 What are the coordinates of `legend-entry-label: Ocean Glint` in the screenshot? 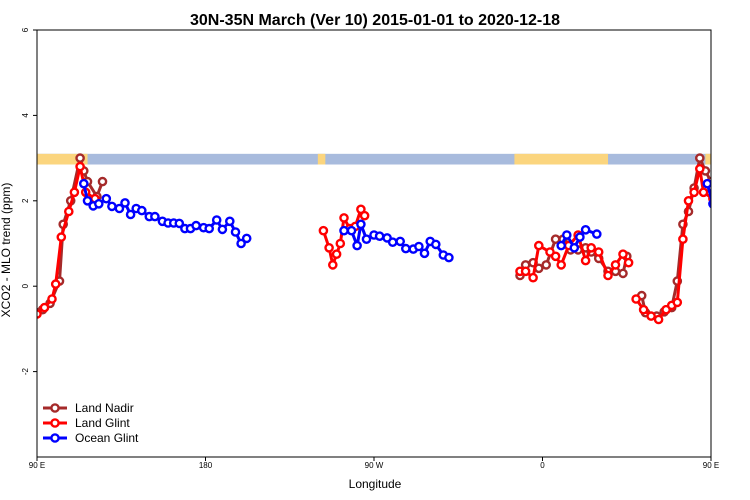 It's located at (107, 438).